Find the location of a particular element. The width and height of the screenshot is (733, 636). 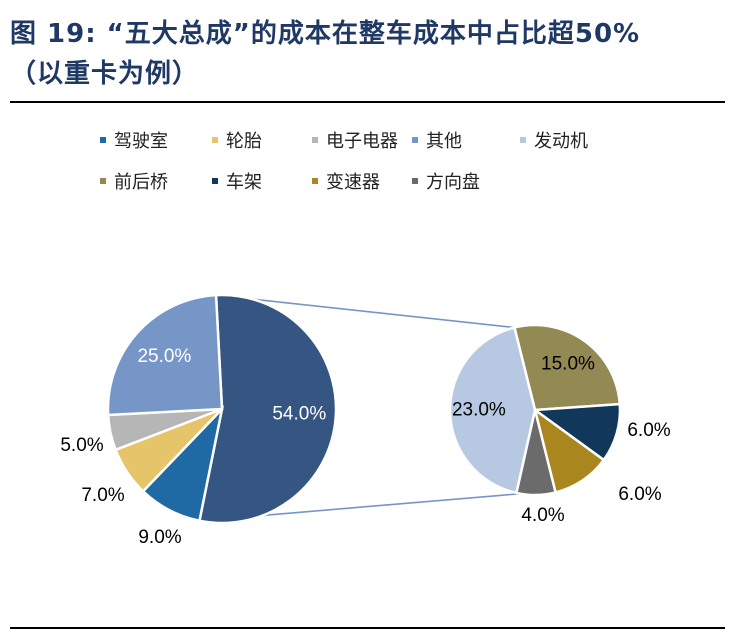

sub-pie-label-2: 6.0% is located at coordinates (639, 494).